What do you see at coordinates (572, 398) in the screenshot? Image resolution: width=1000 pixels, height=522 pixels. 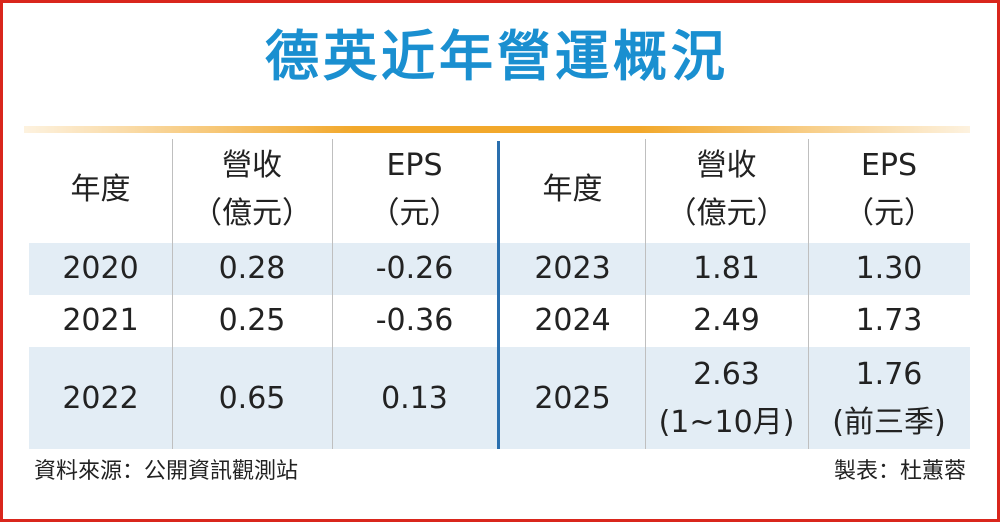 I see `table-cell-year: 2025` at bounding box center [572, 398].